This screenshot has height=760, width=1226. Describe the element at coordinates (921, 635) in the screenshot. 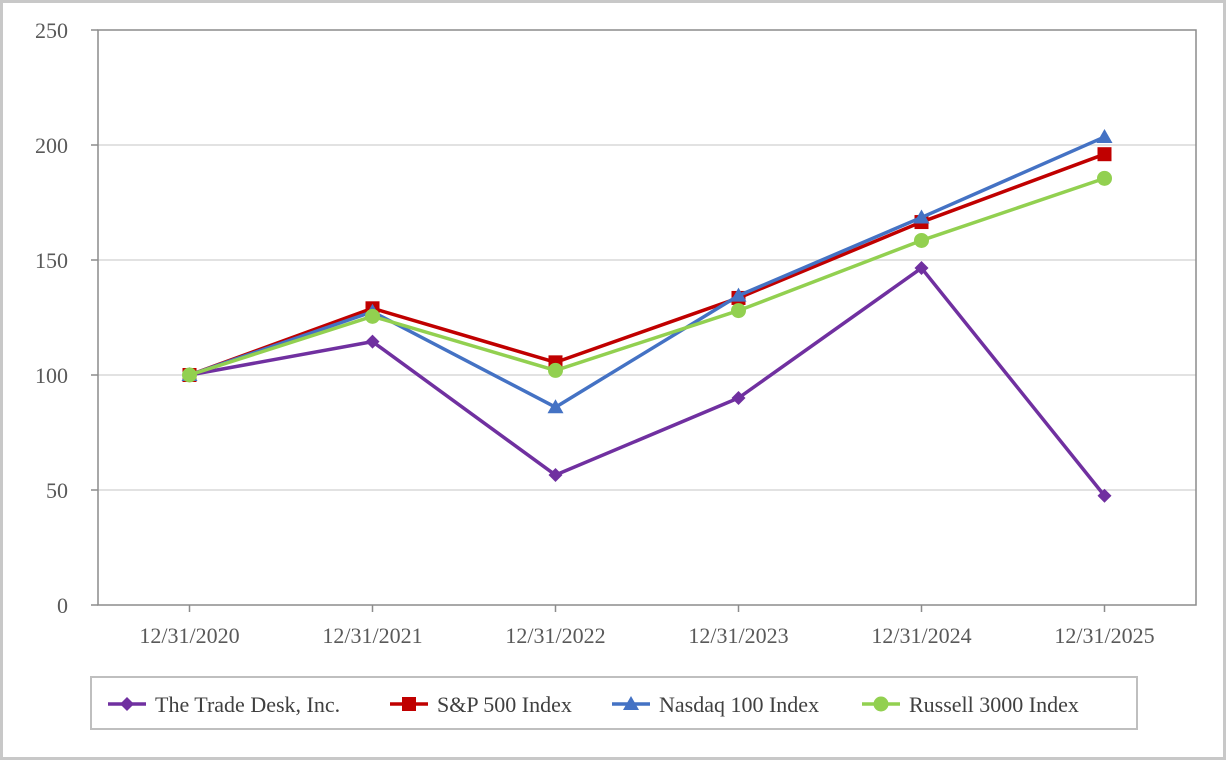

I see `x-tick-label: 12/31/2024` at that location.